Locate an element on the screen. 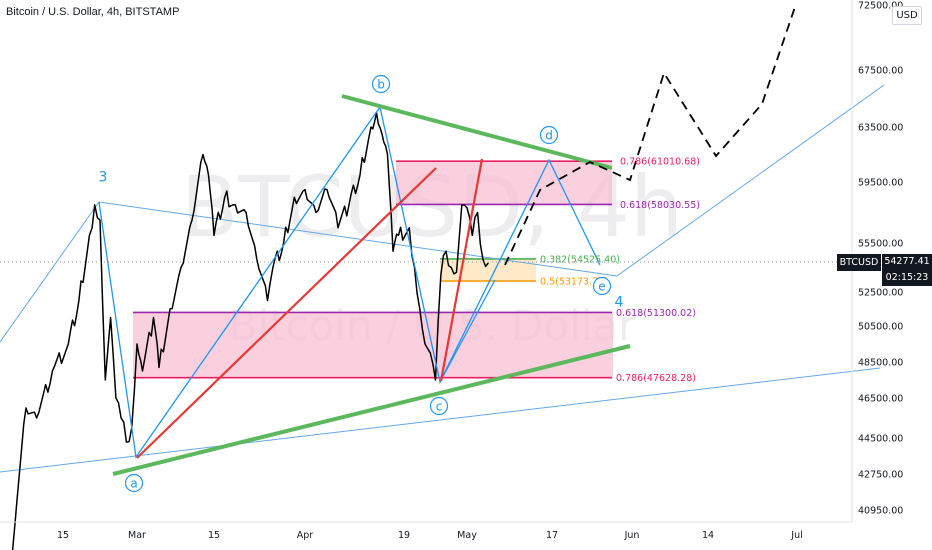  last-price-badge: 54277.41 02:15:23 is located at coordinates (907, 270).